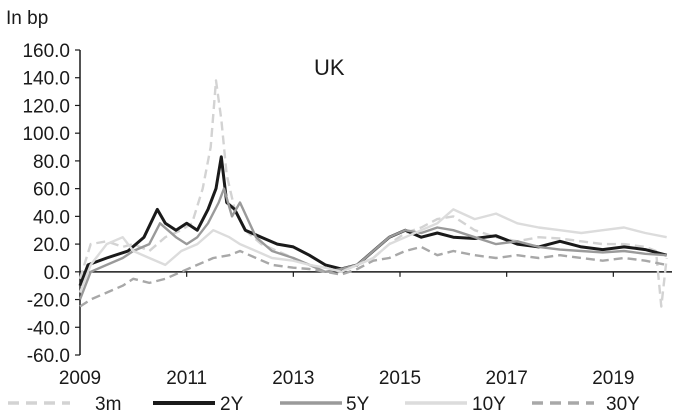  What do you see at coordinates (623, 404) in the screenshot?
I see `legend-label-30y: 30Y` at bounding box center [623, 404].